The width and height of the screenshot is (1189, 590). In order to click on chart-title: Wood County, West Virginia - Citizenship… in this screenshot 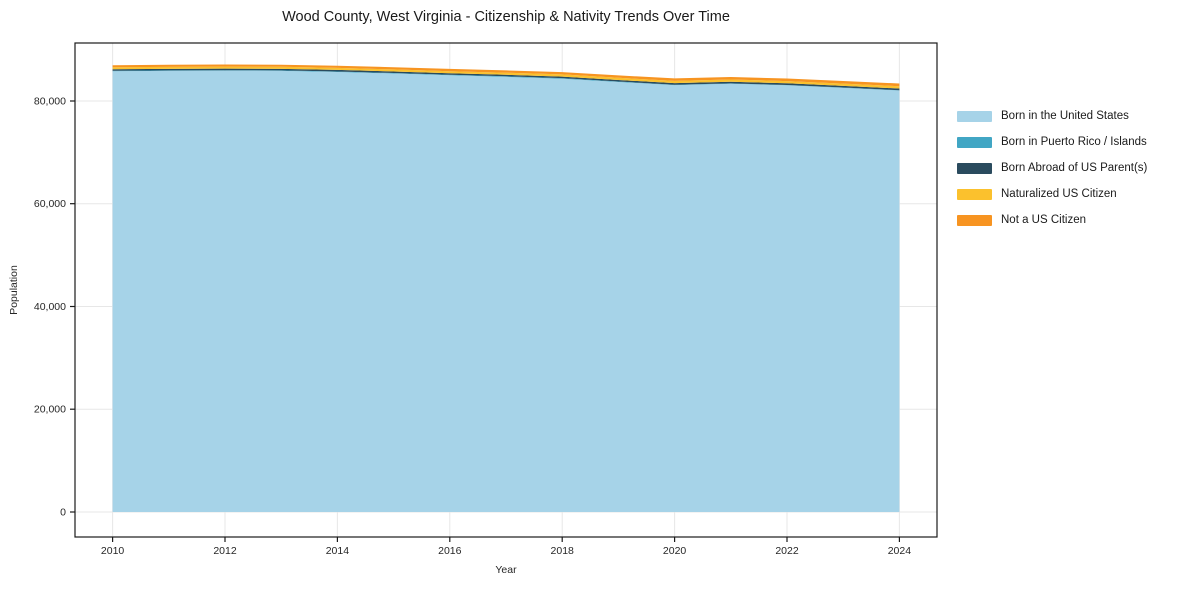, I will do `click(506, 17)`.